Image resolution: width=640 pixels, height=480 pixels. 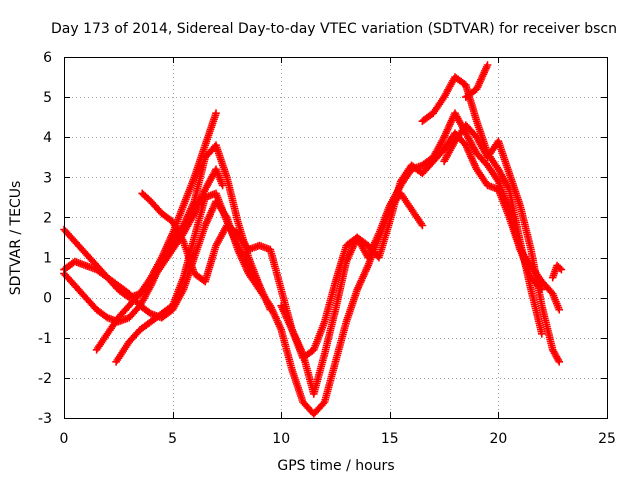 I want to click on y-tick-label: 3, so click(x=47, y=178).